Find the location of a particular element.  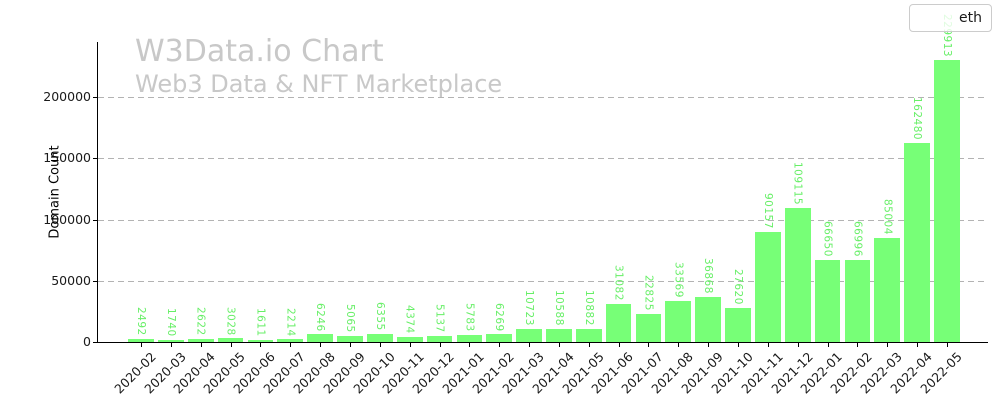

y-axis-line is located at coordinates (97, 192).